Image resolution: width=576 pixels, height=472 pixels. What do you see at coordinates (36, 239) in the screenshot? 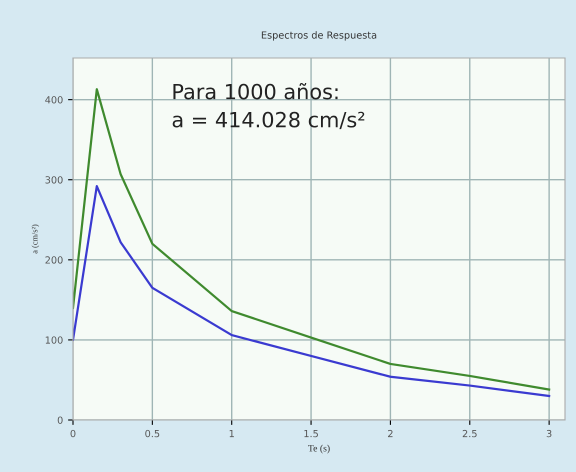
I see `y-axis-title: a (cm/s²)` at bounding box center [36, 239].